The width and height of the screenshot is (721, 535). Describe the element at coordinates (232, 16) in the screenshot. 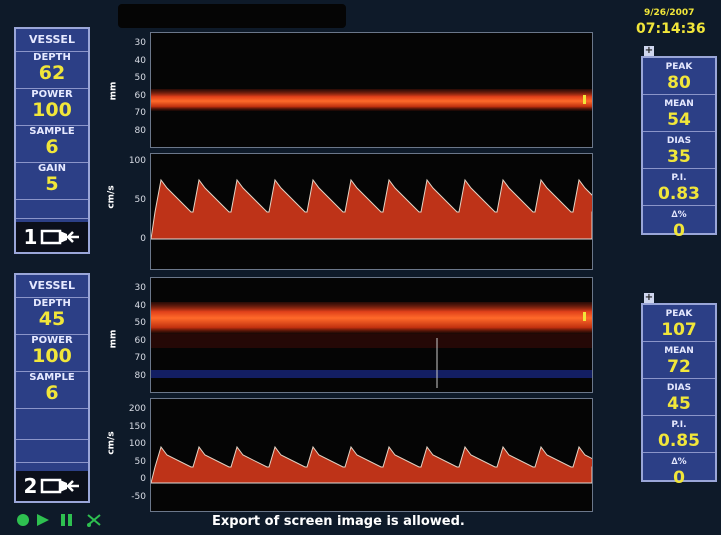

I see `redacted-header-bar` at that location.